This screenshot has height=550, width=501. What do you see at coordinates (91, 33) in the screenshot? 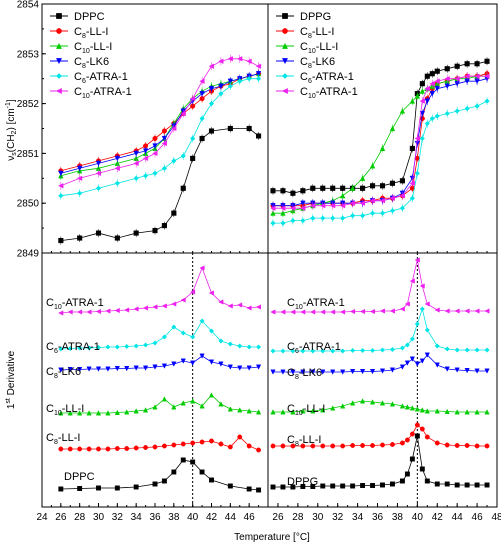
I see `legend-label: C8-LL-I` at bounding box center [91, 33].